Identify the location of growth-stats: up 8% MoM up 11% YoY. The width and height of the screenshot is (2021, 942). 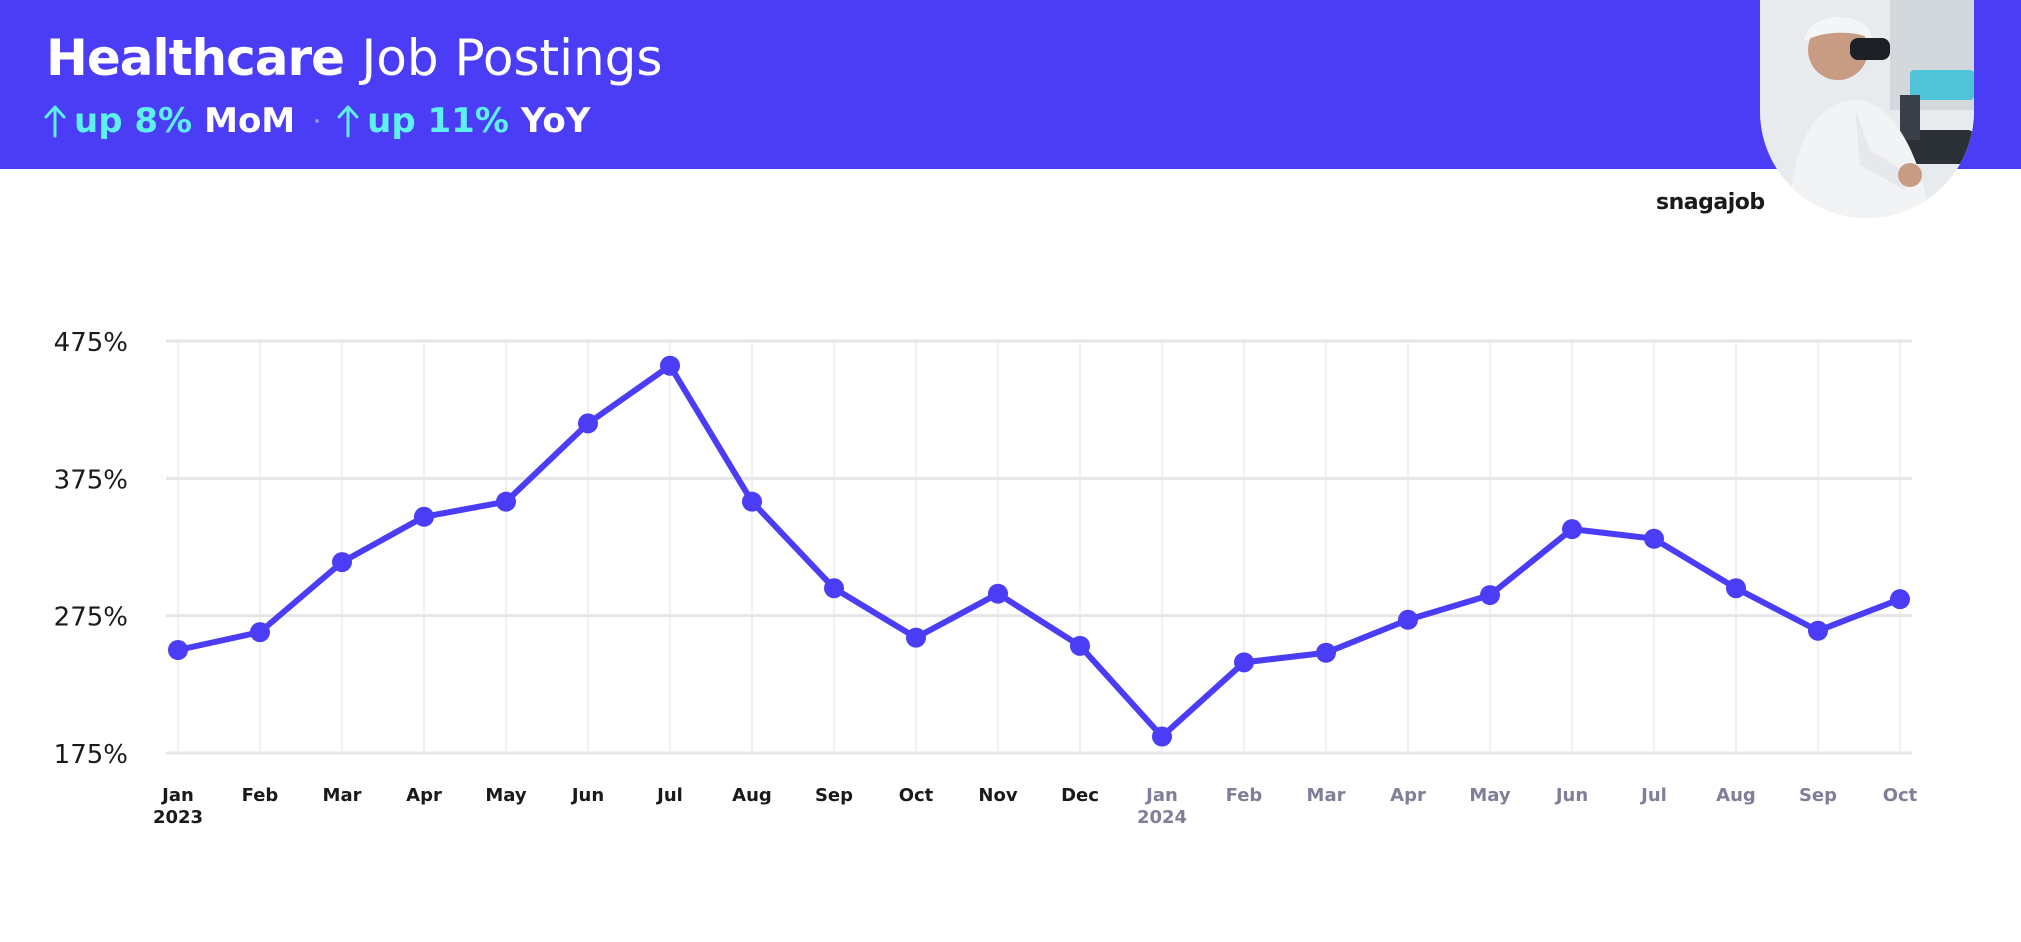
(317, 121).